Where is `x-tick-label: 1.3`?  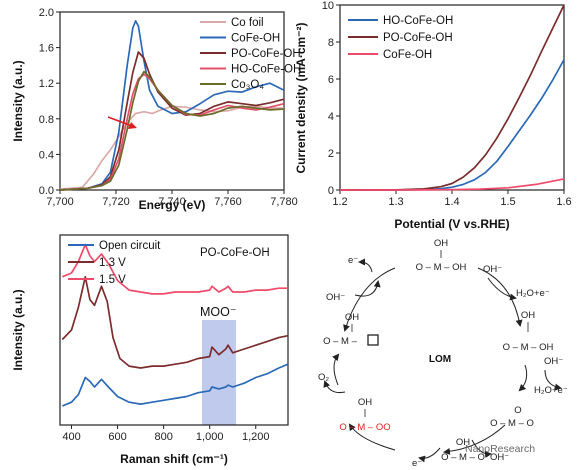
x-tick-label: 1.3 is located at coordinates (395, 202).